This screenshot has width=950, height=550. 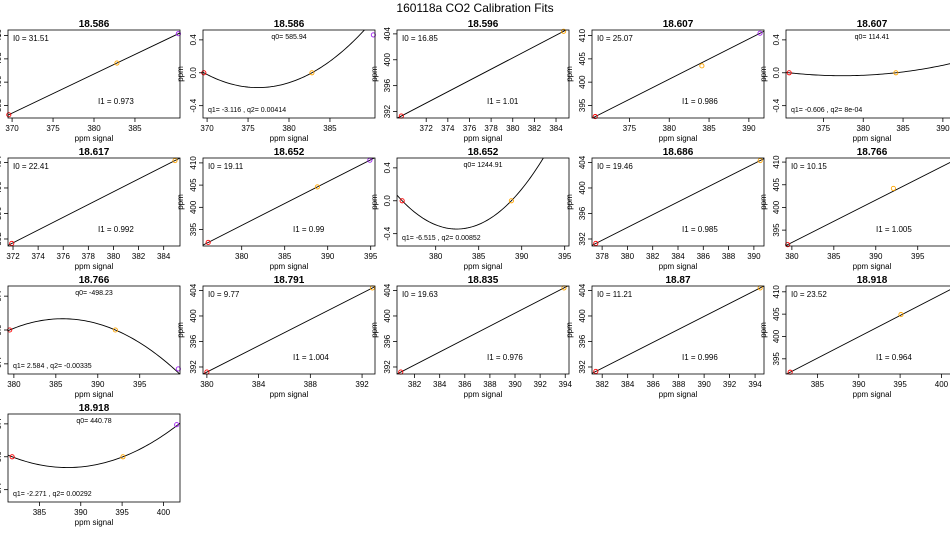 I want to click on x-tick-label: 374, so click(x=448, y=128).